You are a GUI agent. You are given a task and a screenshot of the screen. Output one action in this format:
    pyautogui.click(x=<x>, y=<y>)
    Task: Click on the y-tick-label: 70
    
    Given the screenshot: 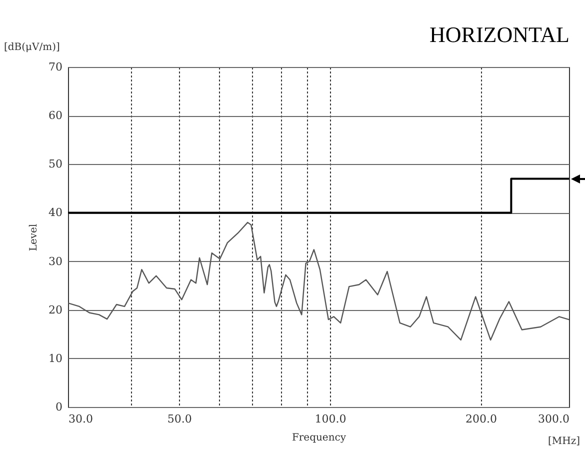 What is the action you would take?
    pyautogui.click(x=55, y=67)
    